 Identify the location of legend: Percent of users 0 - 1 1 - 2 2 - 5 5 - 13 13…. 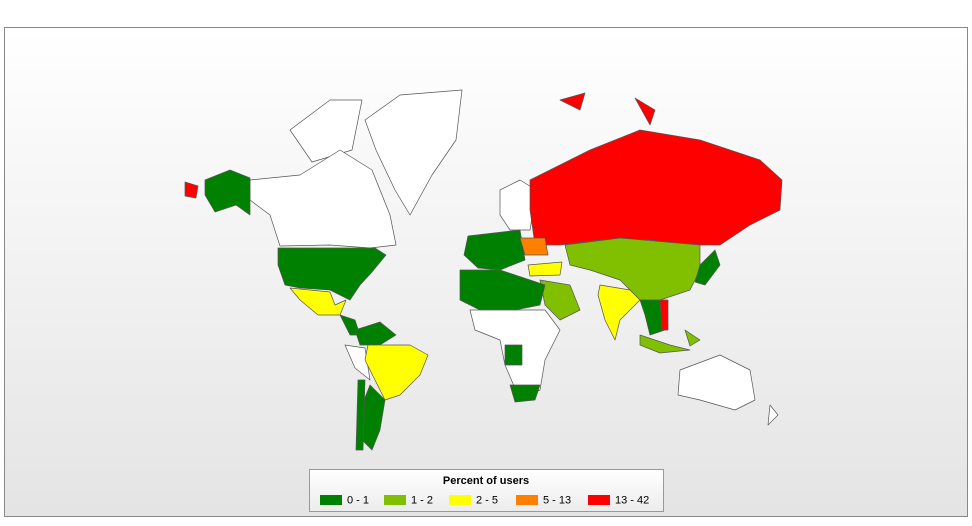
(486, 490).